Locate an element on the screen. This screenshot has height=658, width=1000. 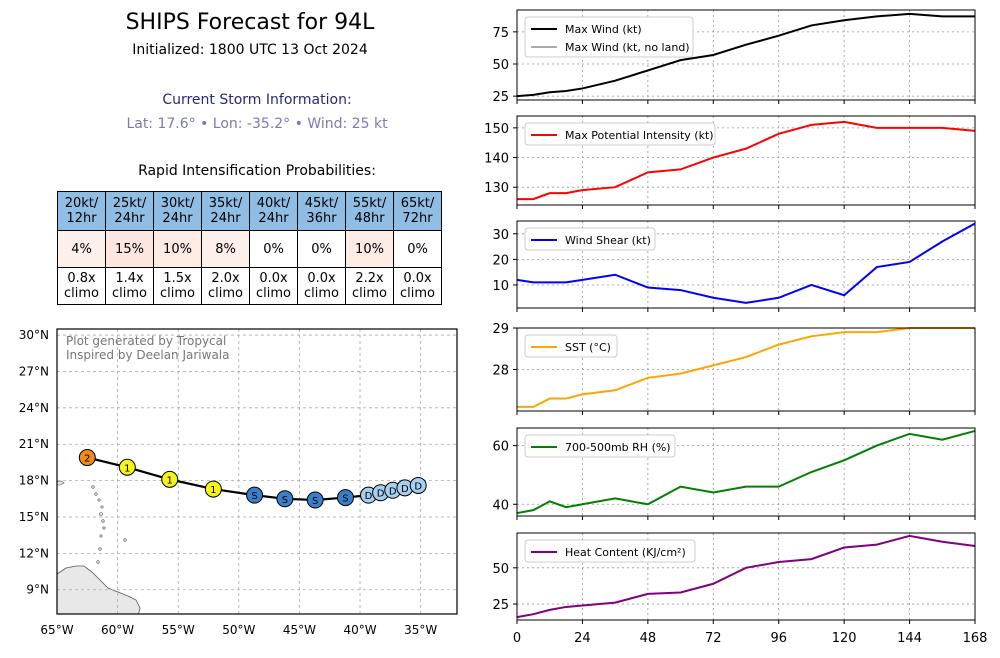
y-tick-label: 28 is located at coordinates (500, 371).